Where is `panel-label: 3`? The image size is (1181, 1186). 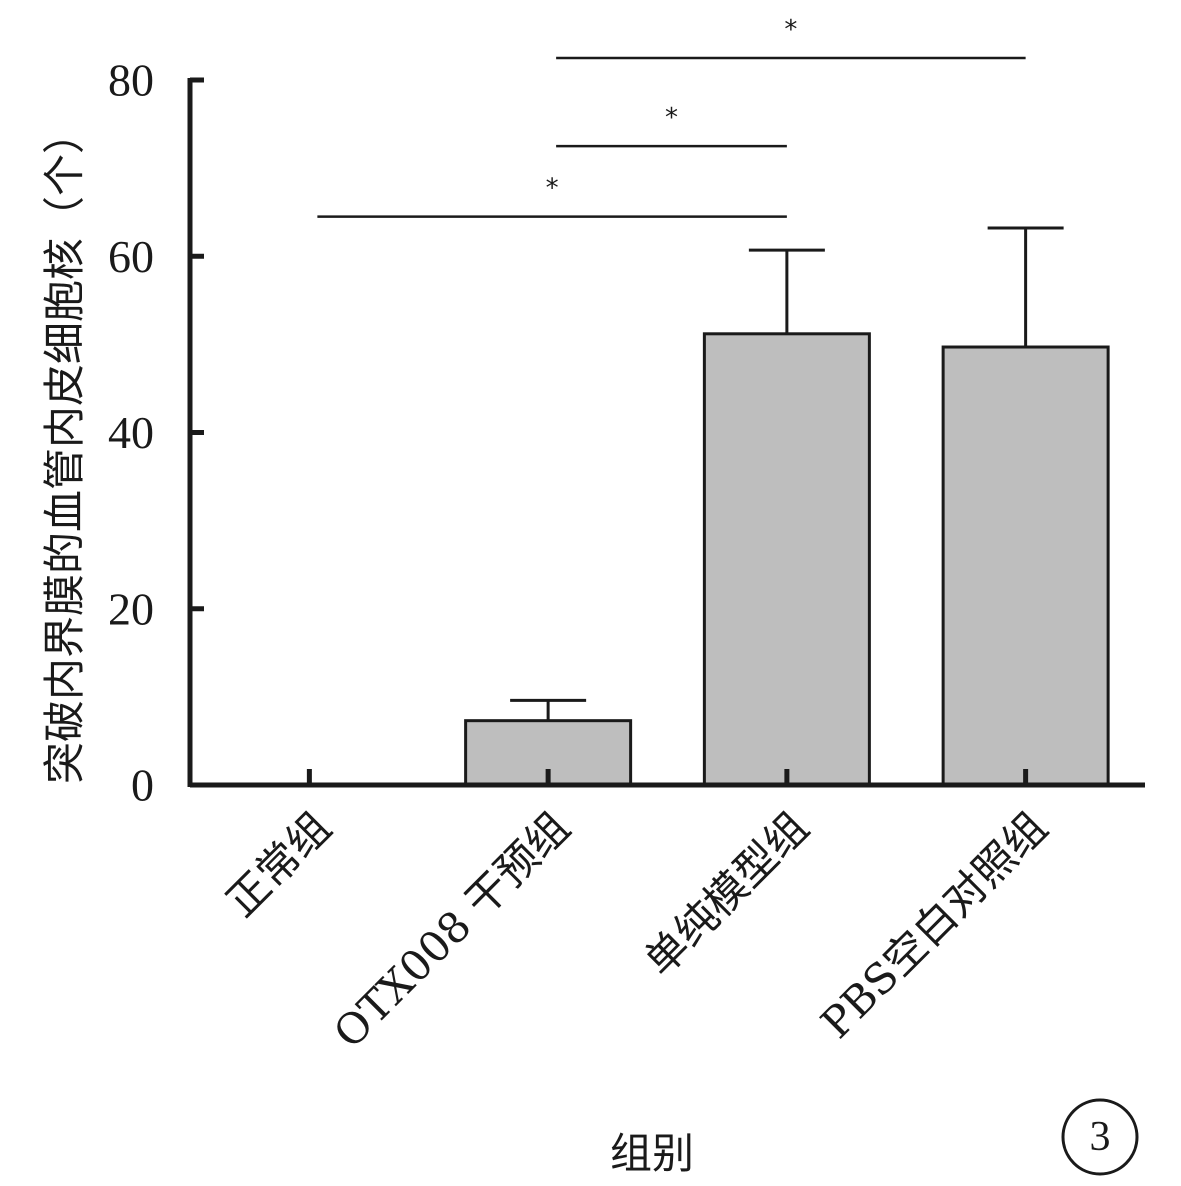 panel-label: 3 is located at coordinates (1100, 1137).